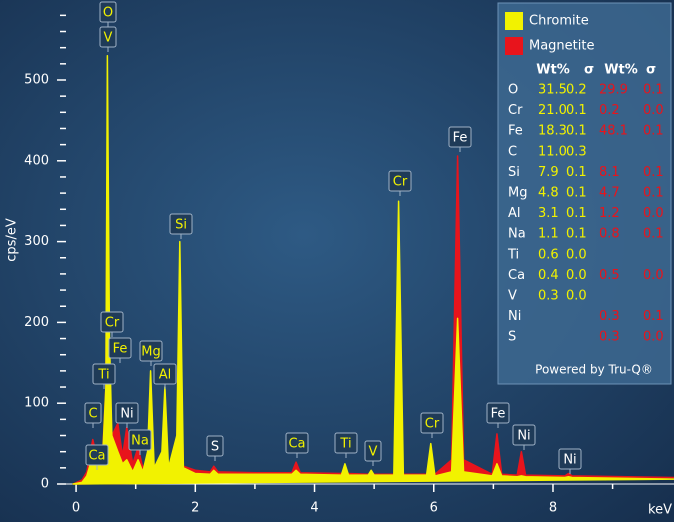 This screenshot has height=522, width=674. What do you see at coordinates (548, 275) in the screenshot?
I see `table-value: 0.4` at bounding box center [548, 275].